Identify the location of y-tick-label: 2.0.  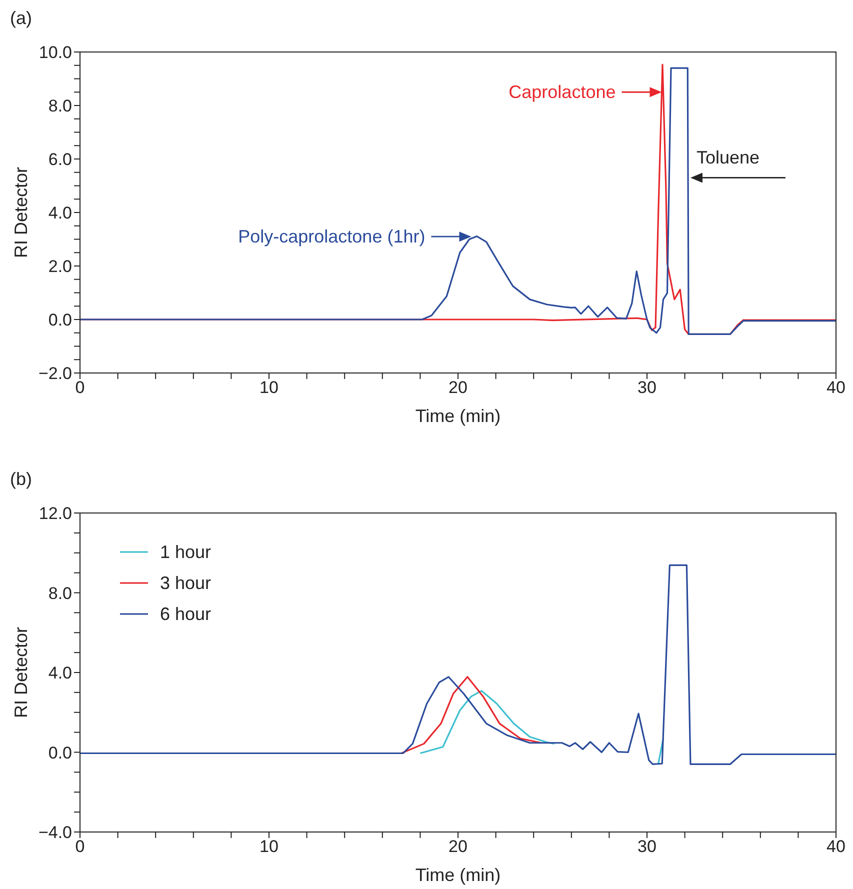
(60, 266).